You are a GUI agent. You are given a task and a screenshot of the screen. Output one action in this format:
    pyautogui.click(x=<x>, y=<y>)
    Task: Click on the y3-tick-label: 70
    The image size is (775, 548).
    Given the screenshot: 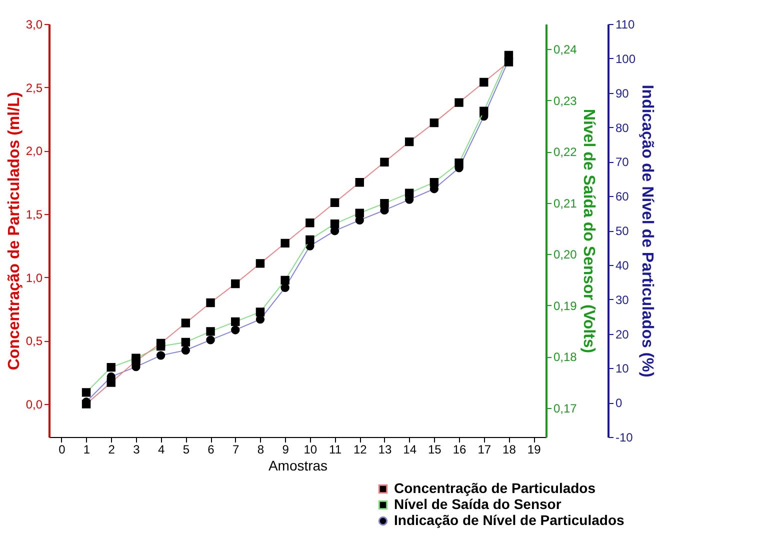 What is the action you would take?
    pyautogui.click(x=623, y=162)
    